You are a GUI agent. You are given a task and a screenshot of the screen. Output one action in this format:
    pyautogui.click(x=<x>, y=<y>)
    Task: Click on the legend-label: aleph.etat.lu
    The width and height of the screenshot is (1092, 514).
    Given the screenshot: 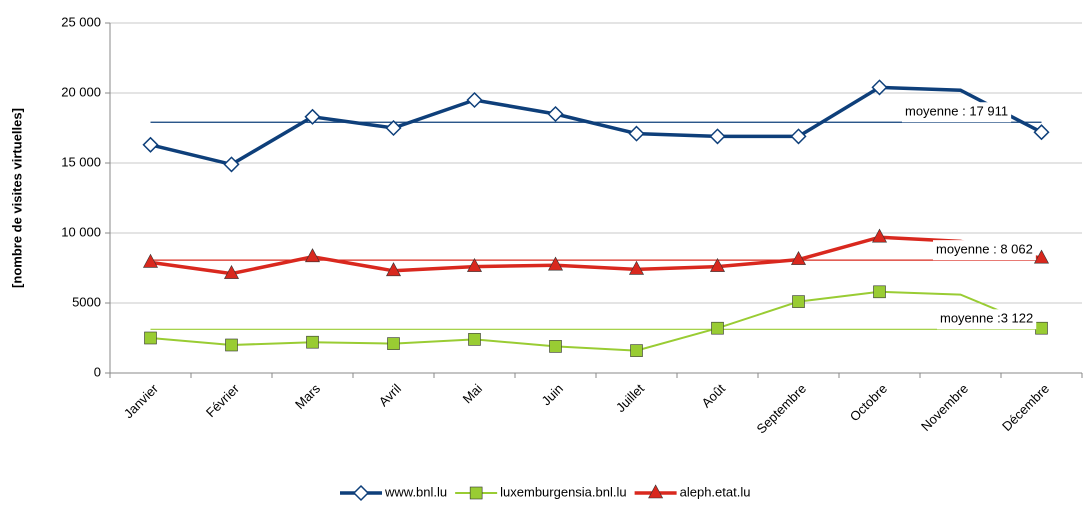 What is the action you would take?
    pyautogui.click(x=715, y=491)
    